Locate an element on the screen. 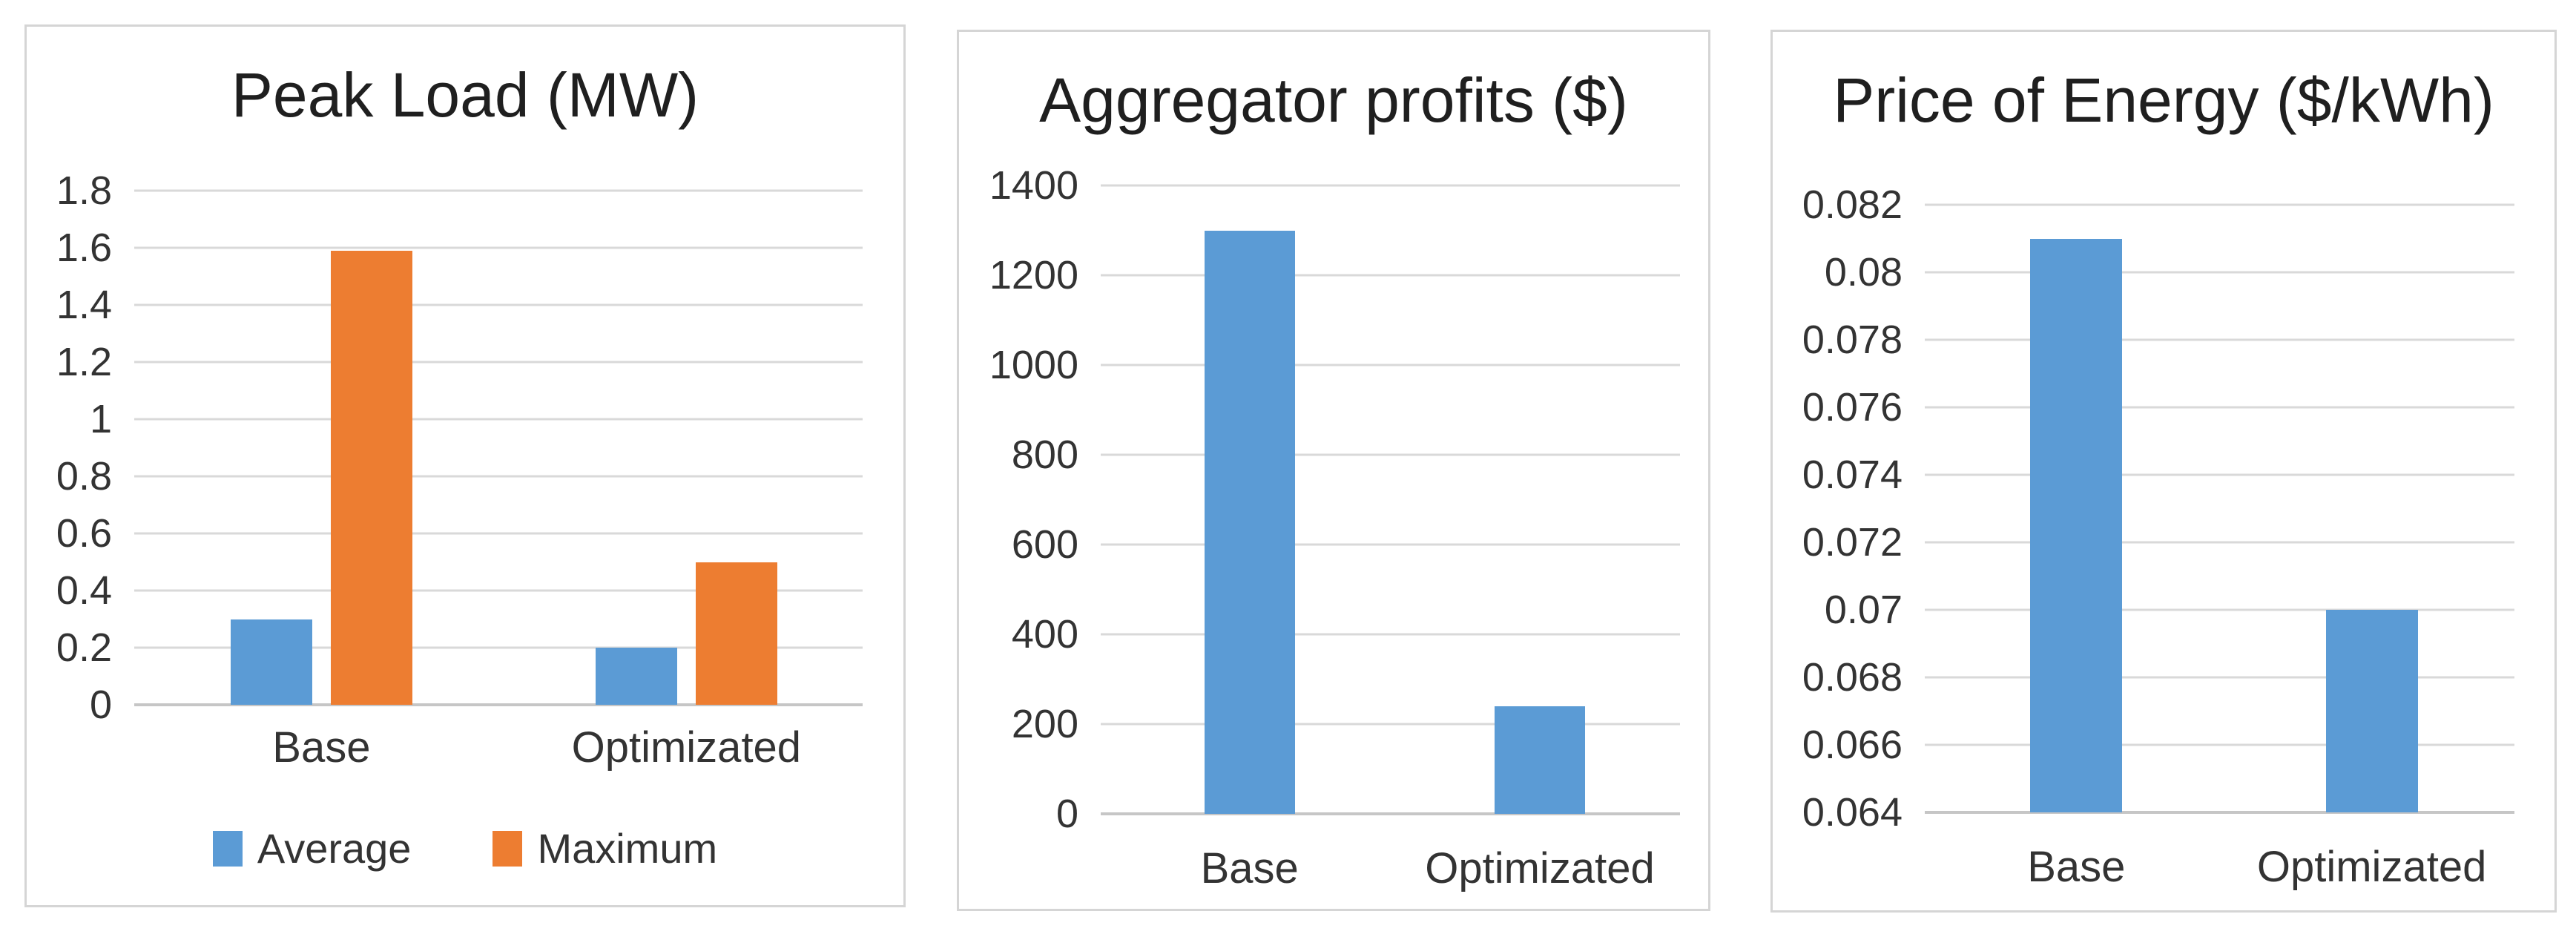 This screenshot has height=937, width=2576. bar-average-base is located at coordinates (271, 662).